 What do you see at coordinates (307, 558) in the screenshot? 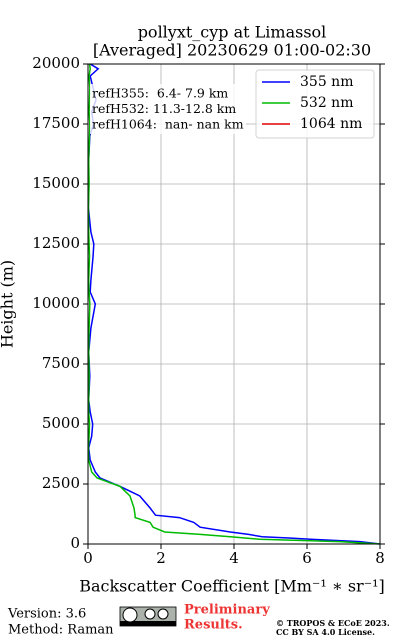
I see `x-tick-label: 6` at bounding box center [307, 558].